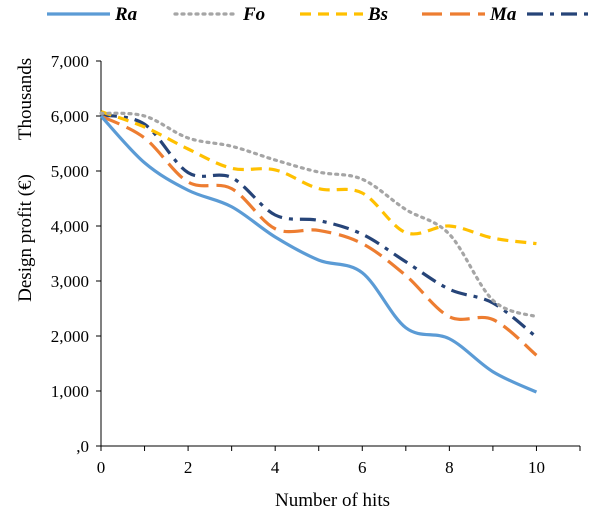  What do you see at coordinates (101, 467) in the screenshot?
I see `x-tick-label: 0` at bounding box center [101, 467].